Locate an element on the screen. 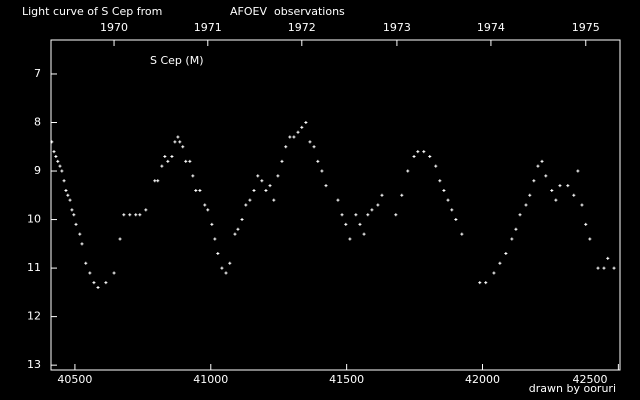 The height and width of the screenshot is (400, 640). y-tick-label: 10 is located at coordinates (34, 219).